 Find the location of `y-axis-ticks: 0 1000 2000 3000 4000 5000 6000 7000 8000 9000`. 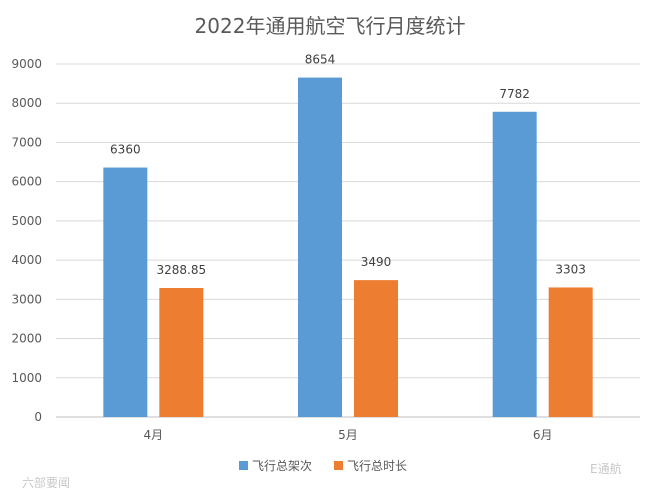

y-axis-ticks: 0 1000 2000 3000 4000 5000 6000 7000 8000 9000 is located at coordinates (26, 240).